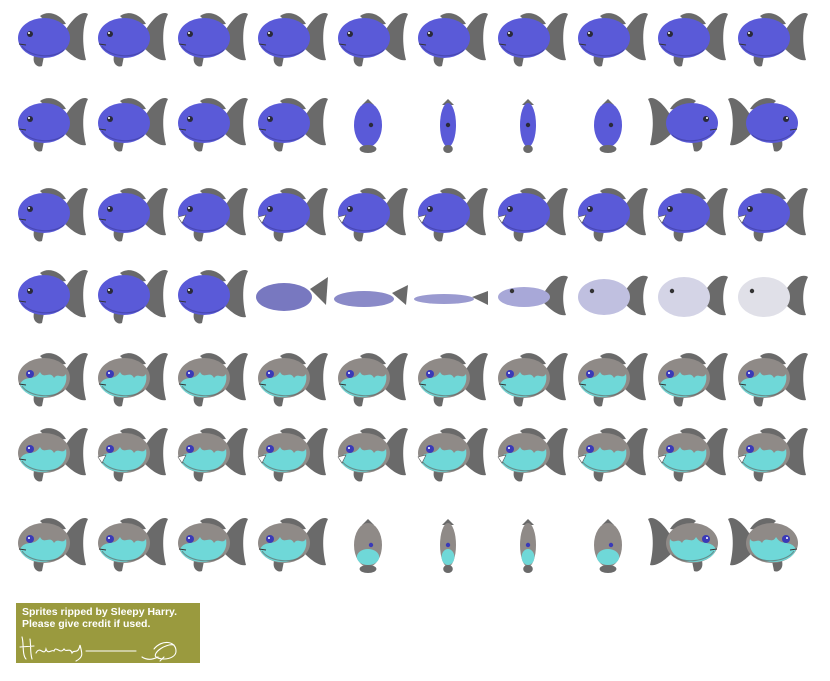 The height and width of the screenshot is (681, 830). What do you see at coordinates (86, 624) in the screenshot?
I see `credit-line-2: Please give credit if used.` at bounding box center [86, 624].